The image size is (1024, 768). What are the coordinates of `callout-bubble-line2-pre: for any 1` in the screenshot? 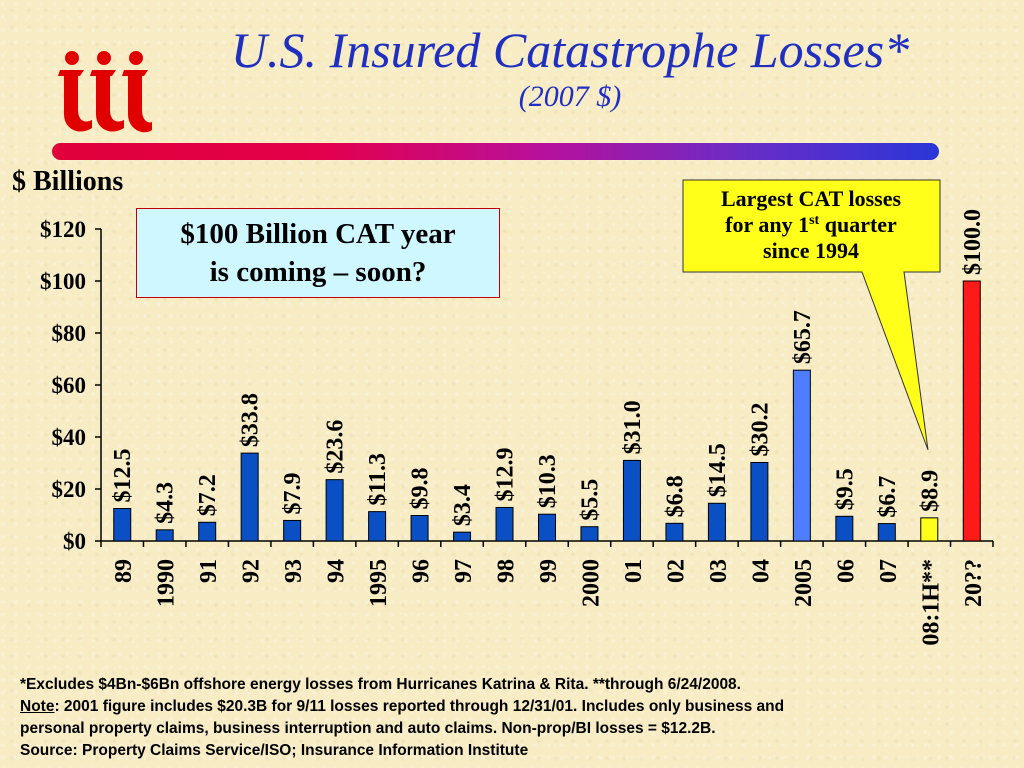 It's located at (767, 224).